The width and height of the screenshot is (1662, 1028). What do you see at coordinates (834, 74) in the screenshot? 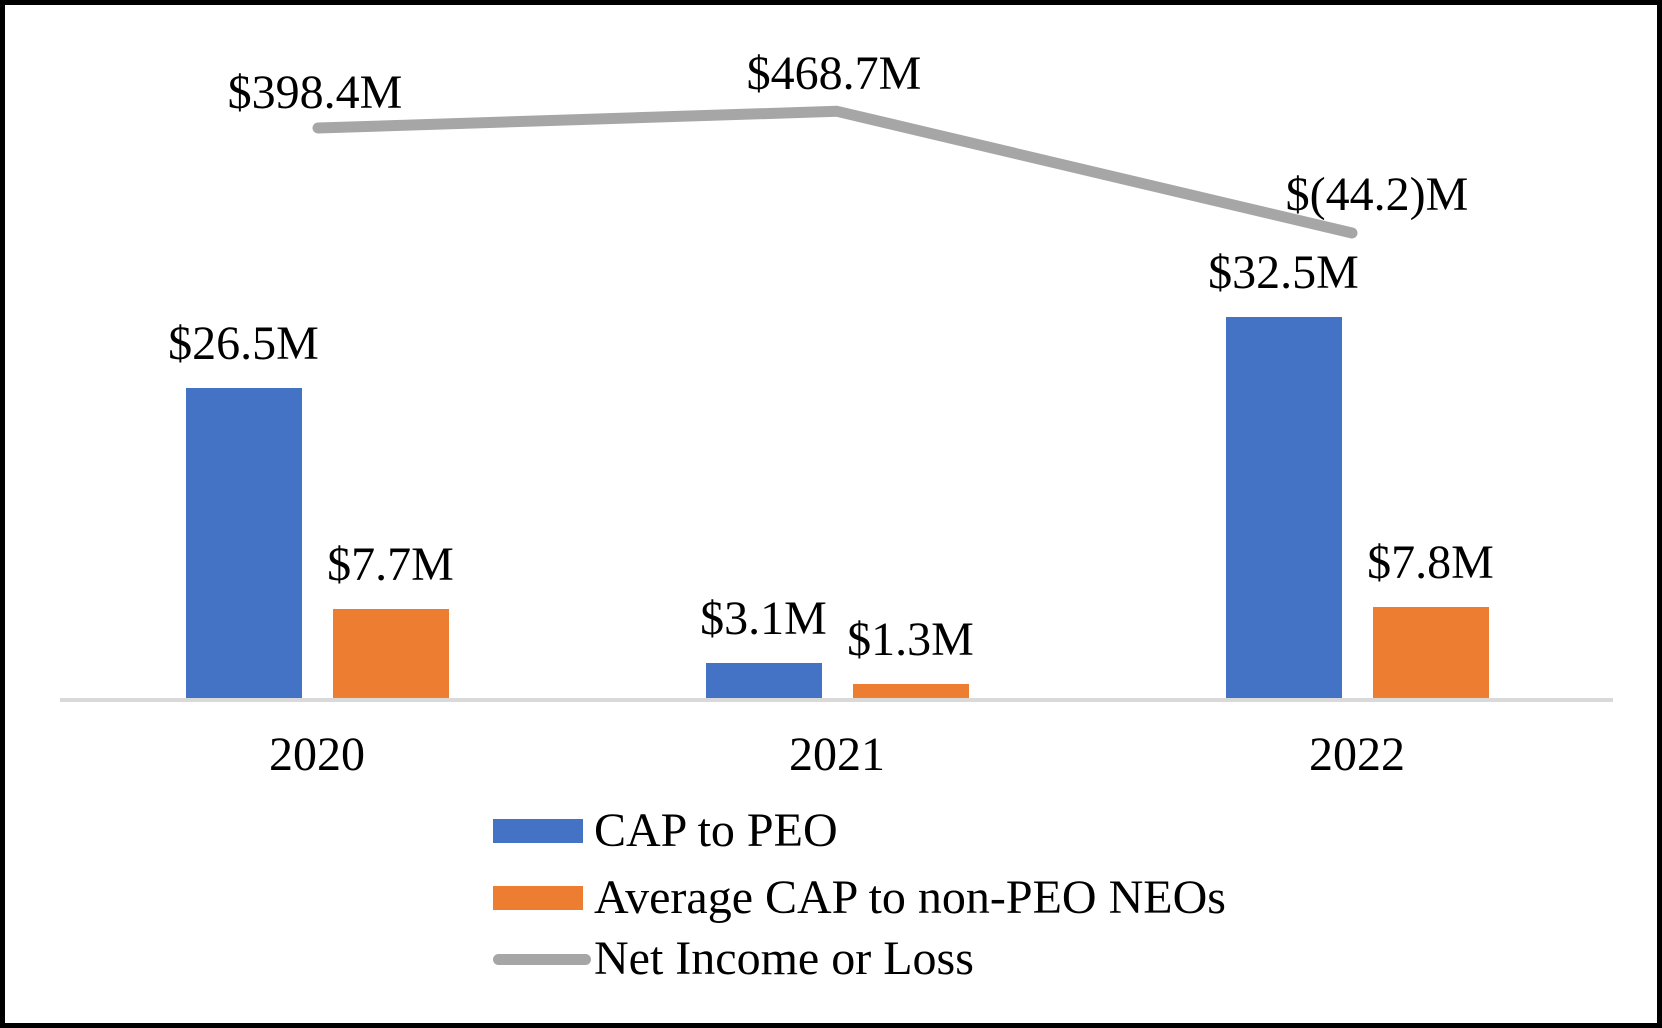
I see `line-data-label: $468.7M` at bounding box center [834, 74].